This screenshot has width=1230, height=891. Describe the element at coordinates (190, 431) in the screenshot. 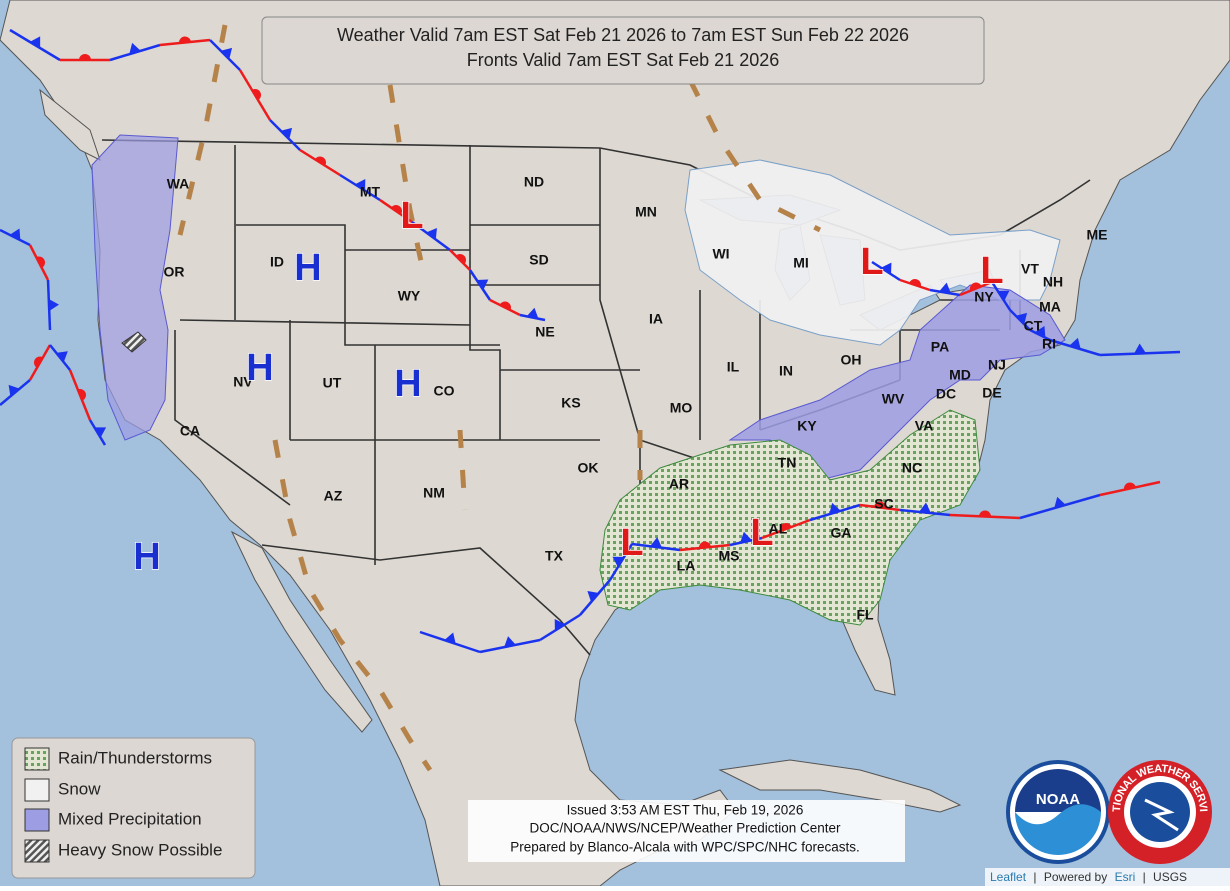

I see `state-label: CA` at that location.